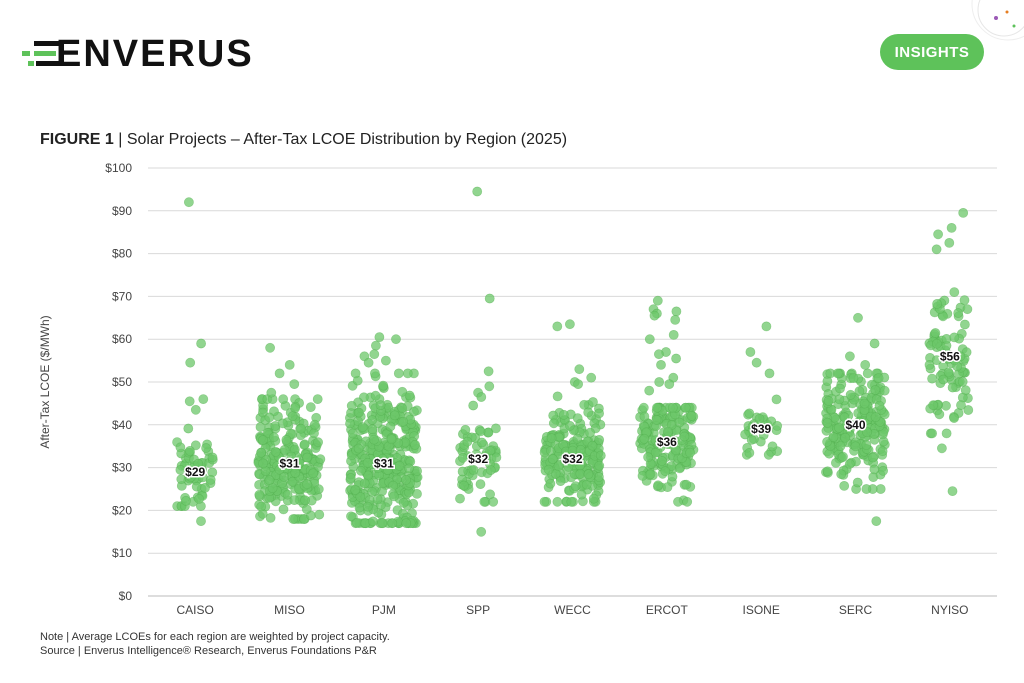  What do you see at coordinates (289, 433) in the screenshot?
I see `category-miso` at bounding box center [289, 433].